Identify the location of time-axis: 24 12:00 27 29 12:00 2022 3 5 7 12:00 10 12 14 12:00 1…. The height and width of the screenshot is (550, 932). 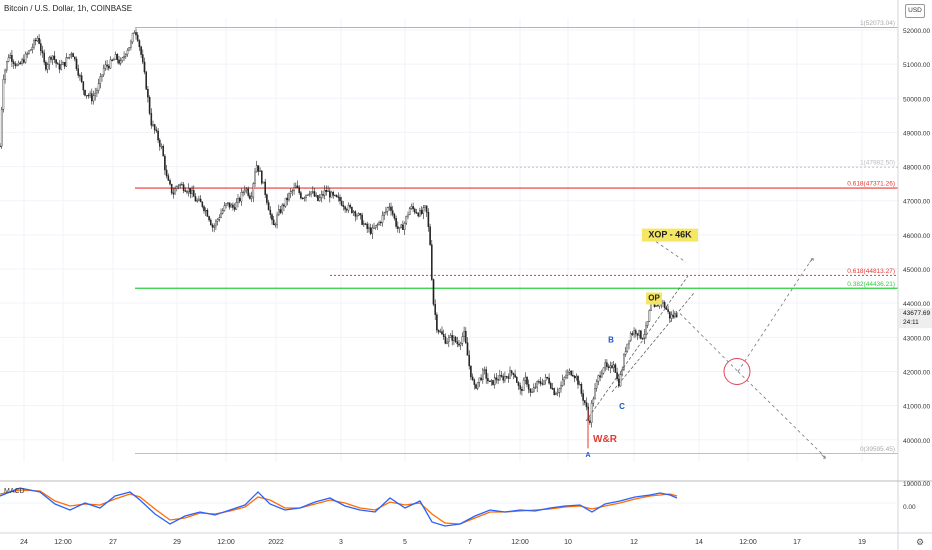
(466, 539).